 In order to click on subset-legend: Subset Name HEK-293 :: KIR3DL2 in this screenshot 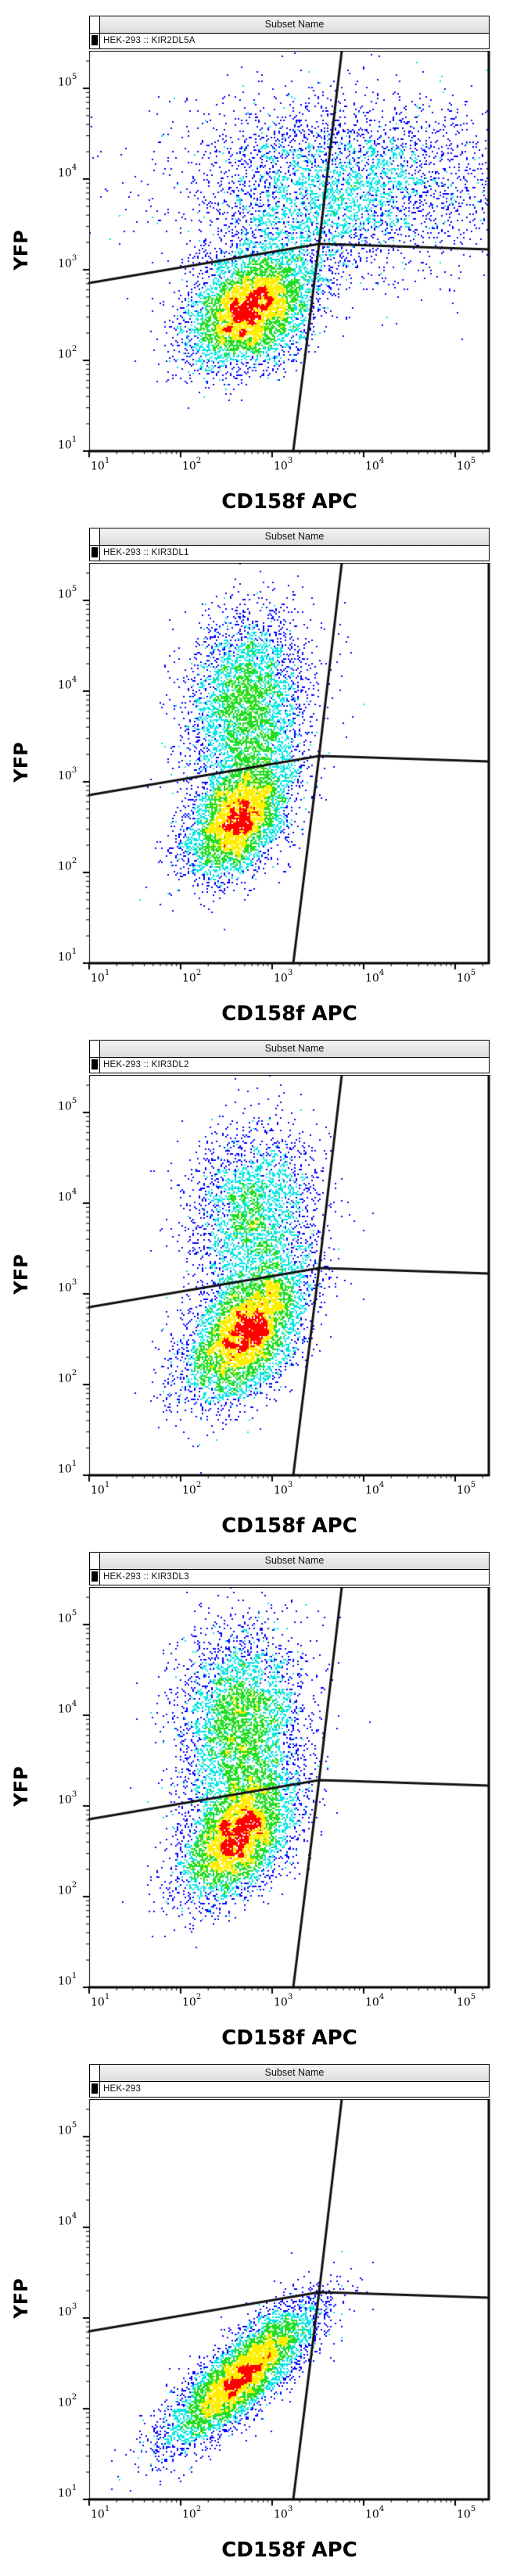, I will do `click(289, 1056)`.